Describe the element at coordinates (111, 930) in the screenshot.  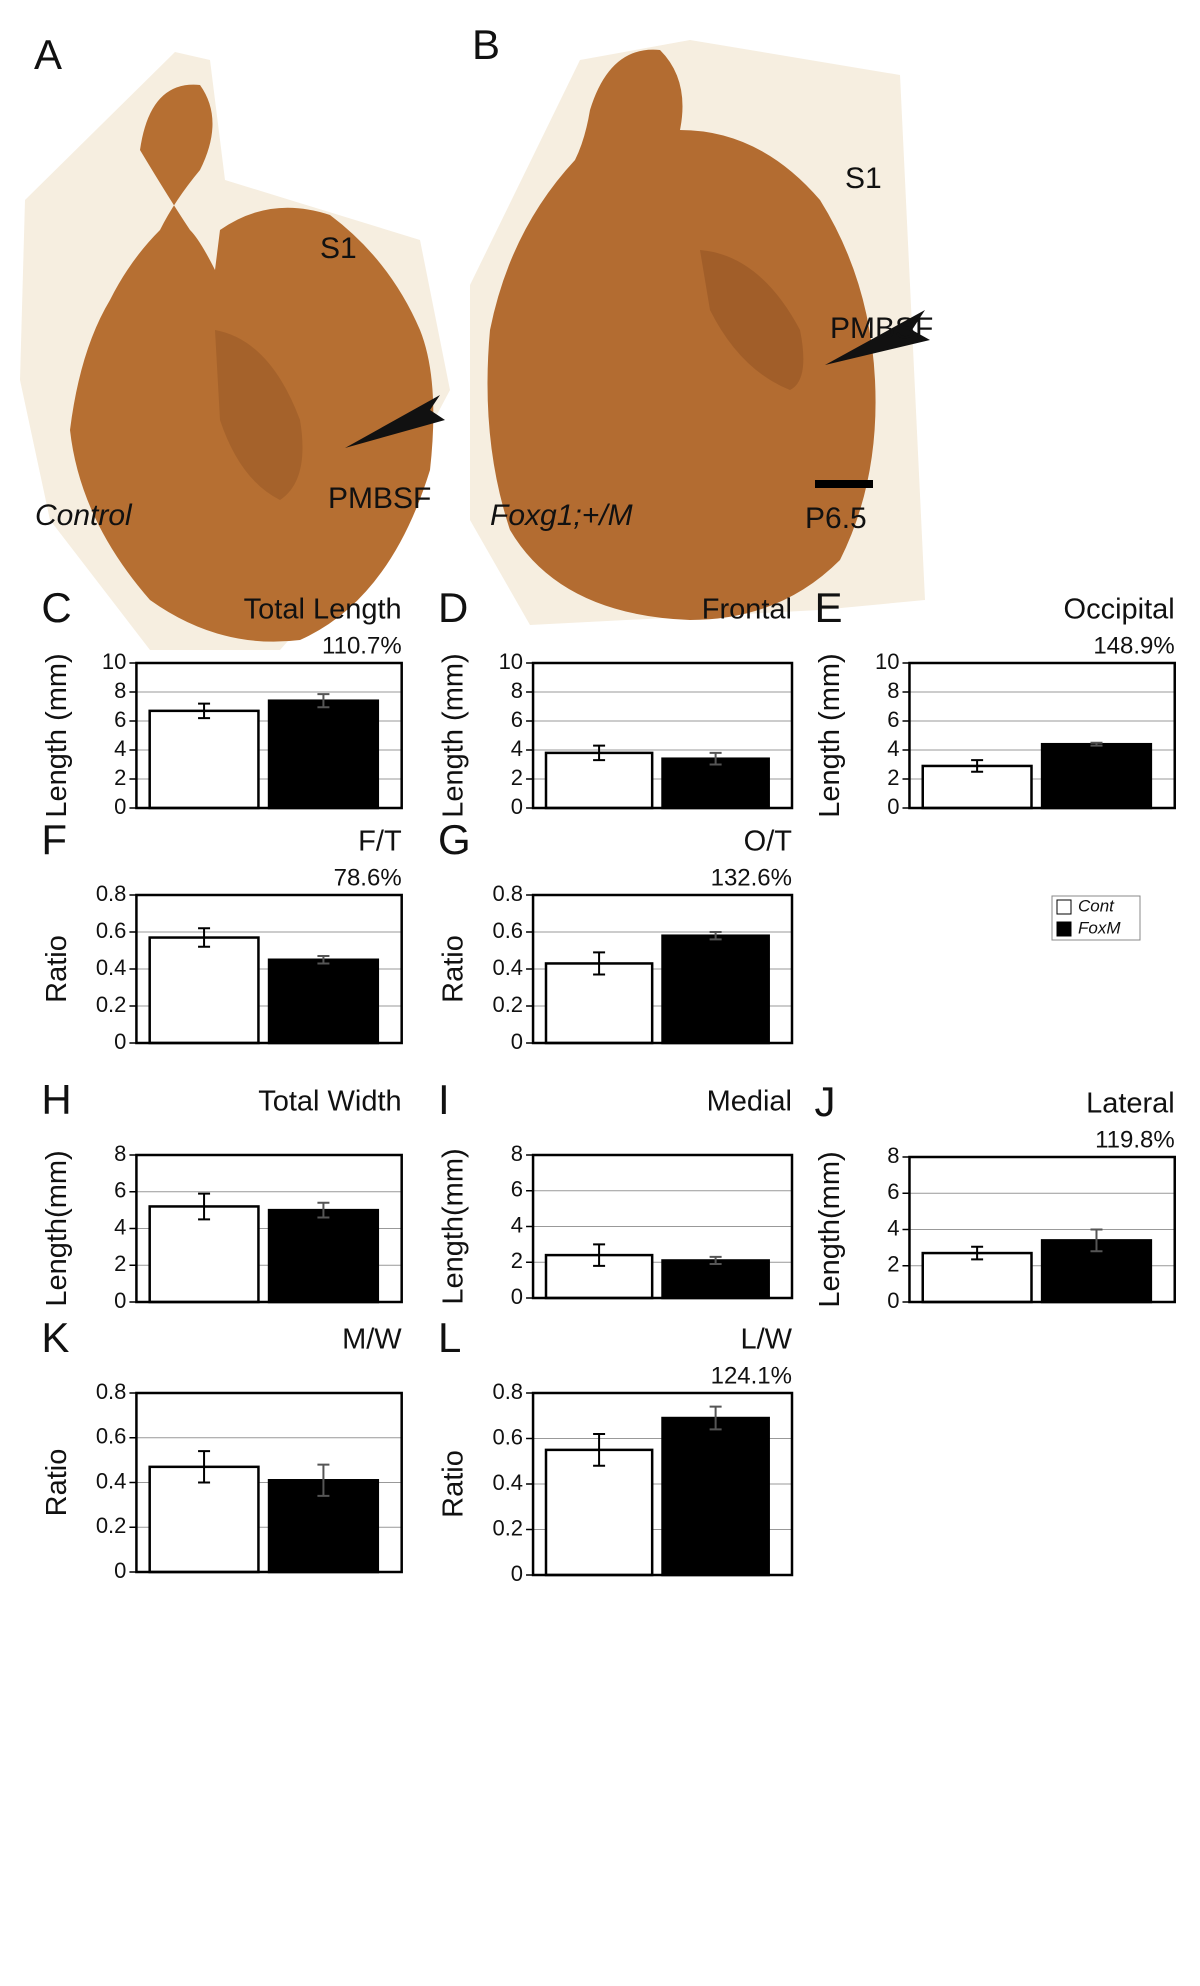
I see `y-tick-label: 0.6` at that location.